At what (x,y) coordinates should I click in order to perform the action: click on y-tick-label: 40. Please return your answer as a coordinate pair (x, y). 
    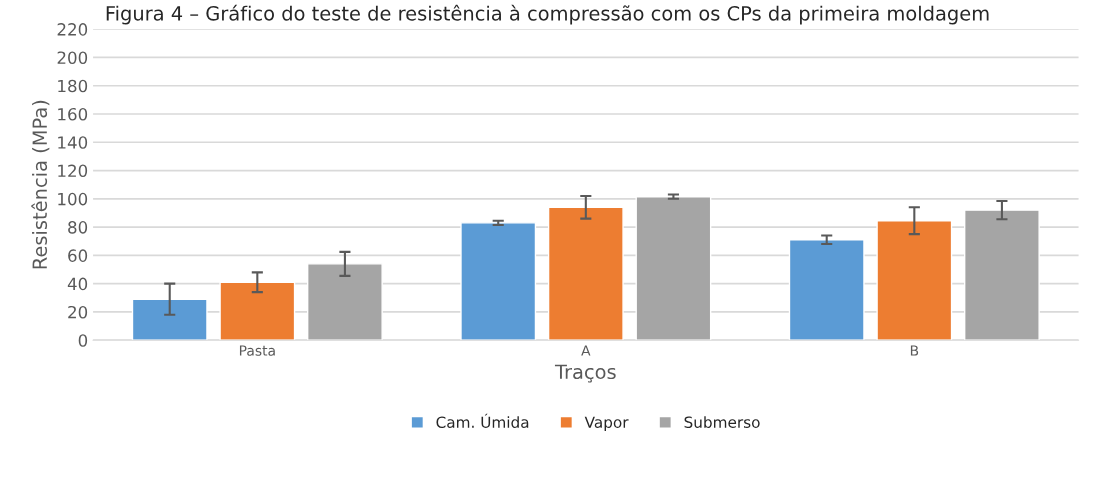
    Looking at the image, I should click on (77, 284).